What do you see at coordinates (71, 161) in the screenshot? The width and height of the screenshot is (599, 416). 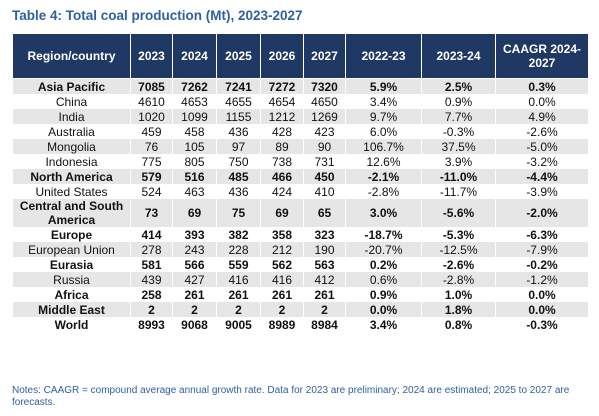 I see `region-cell: Indonesia` at bounding box center [71, 161].